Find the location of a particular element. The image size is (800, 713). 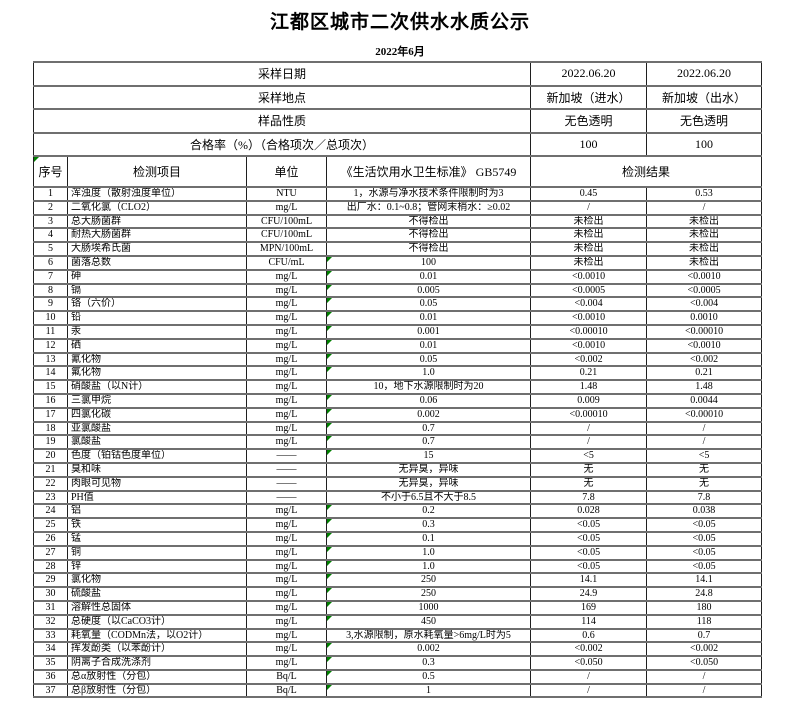

row-standard: 0.3 is located at coordinates (428, 663).